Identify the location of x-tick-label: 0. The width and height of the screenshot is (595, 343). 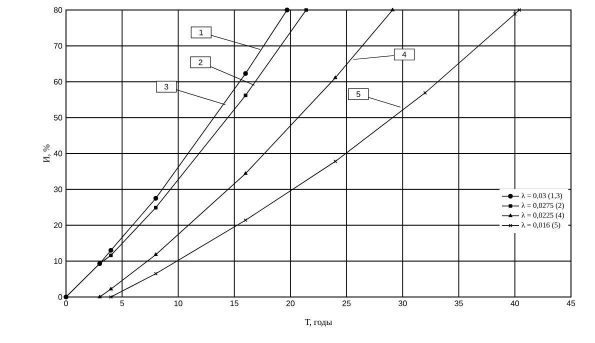
(66, 303).